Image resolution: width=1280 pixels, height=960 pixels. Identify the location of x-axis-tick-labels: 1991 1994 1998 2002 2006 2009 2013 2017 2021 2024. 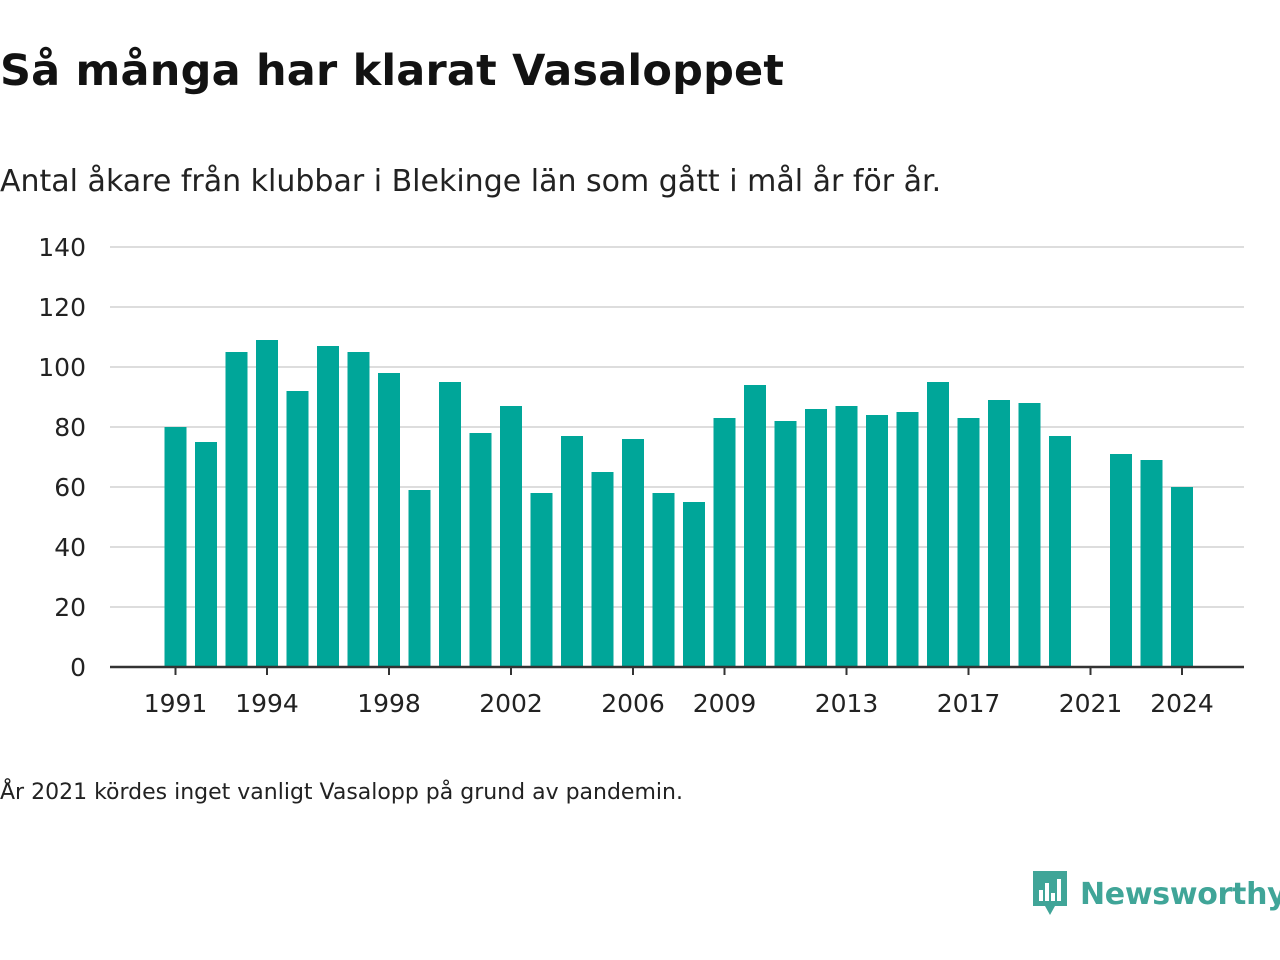
(679, 703).